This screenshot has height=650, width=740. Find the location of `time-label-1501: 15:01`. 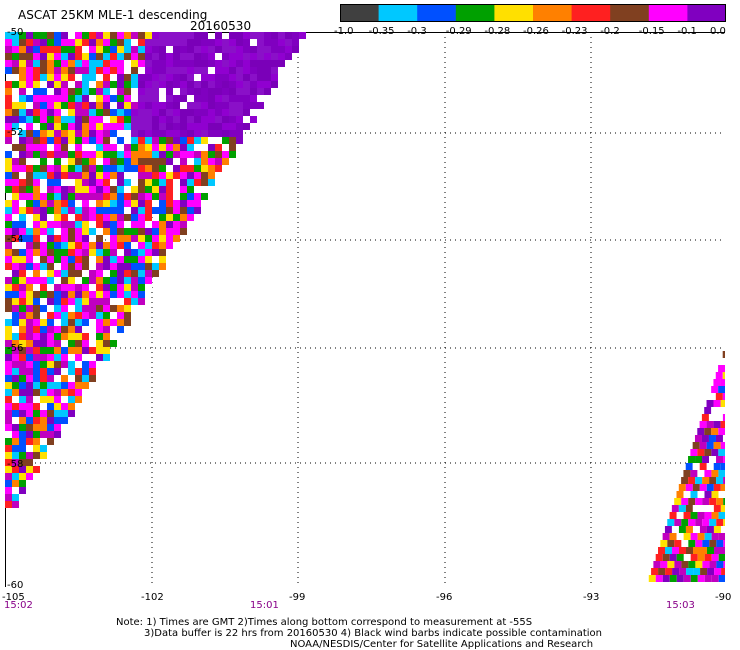

time-label-1501: 15:01 is located at coordinates (264, 605).